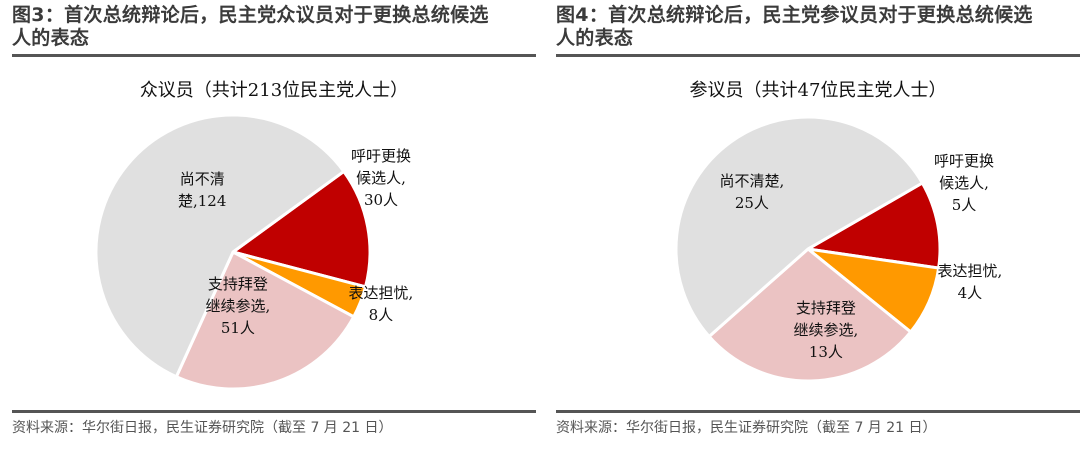  What do you see at coordinates (752, 192) in the screenshot?
I see `slice-unclear-label: 尚不清楚, 25人` at bounding box center [752, 192].